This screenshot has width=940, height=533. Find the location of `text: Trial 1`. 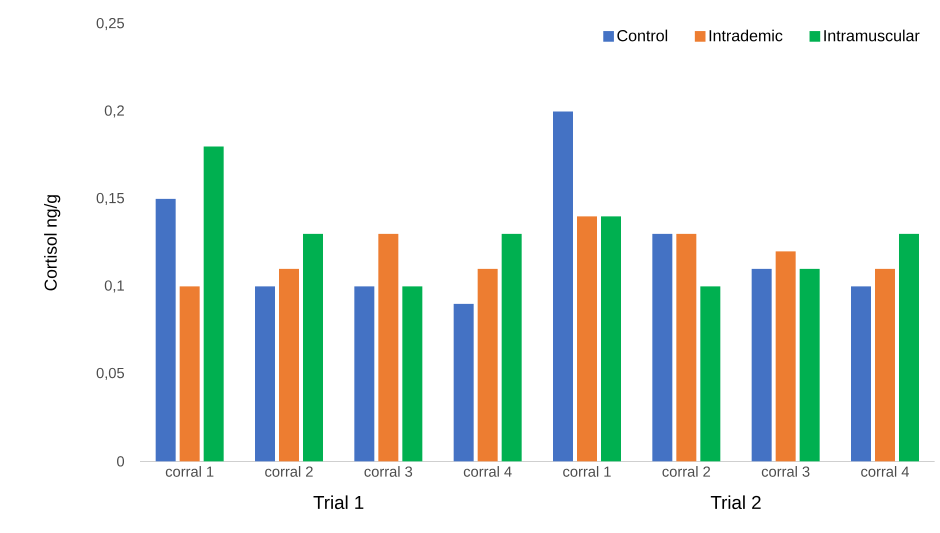

text: Trial 1 is located at coordinates (339, 502).